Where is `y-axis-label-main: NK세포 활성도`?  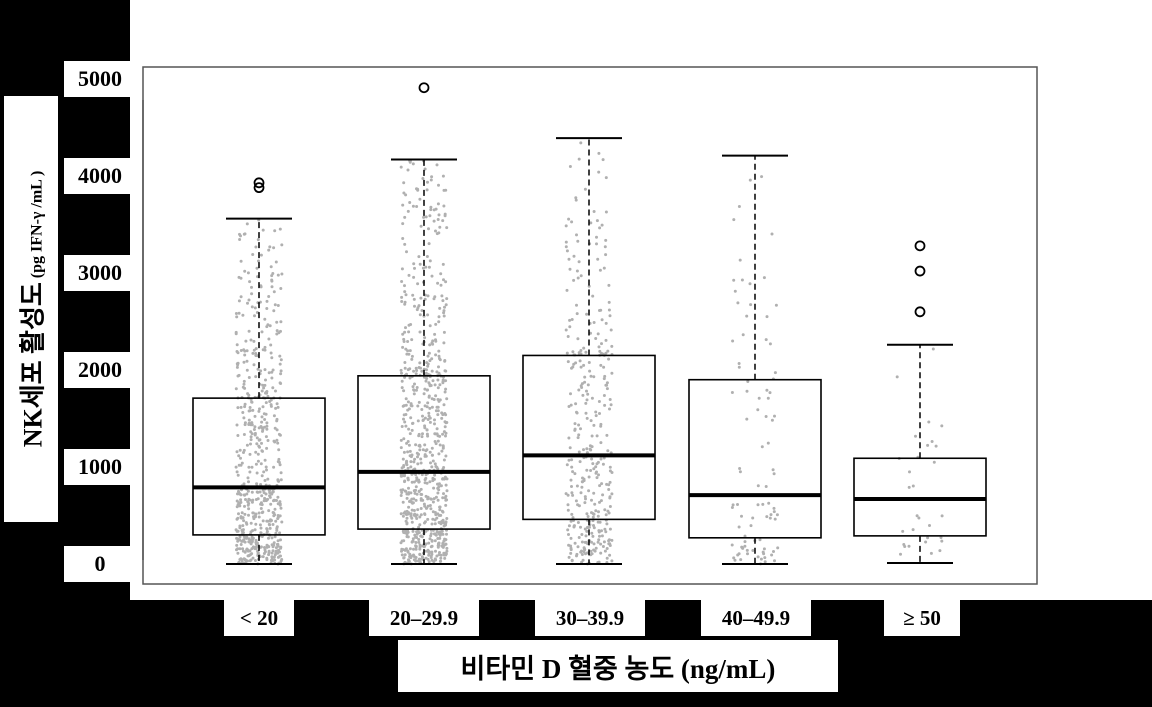
y-axis-label-main: NK세포 활성도 is located at coordinates (33, 365).